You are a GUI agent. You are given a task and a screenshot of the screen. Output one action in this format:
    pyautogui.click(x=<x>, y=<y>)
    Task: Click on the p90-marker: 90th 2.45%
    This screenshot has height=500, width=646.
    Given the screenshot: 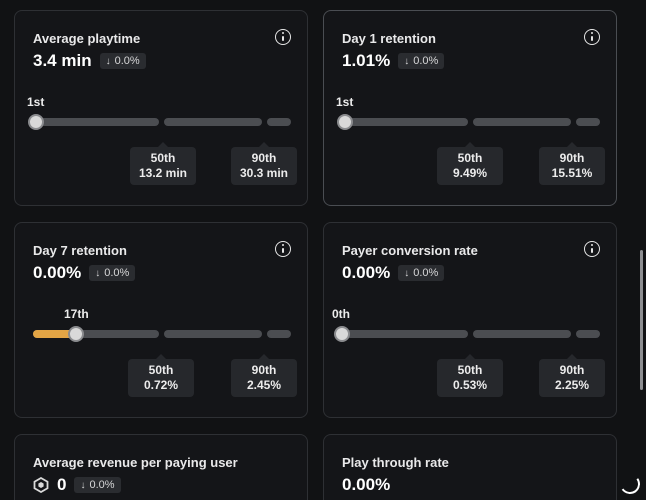 What is the action you would take?
    pyautogui.click(x=264, y=375)
    